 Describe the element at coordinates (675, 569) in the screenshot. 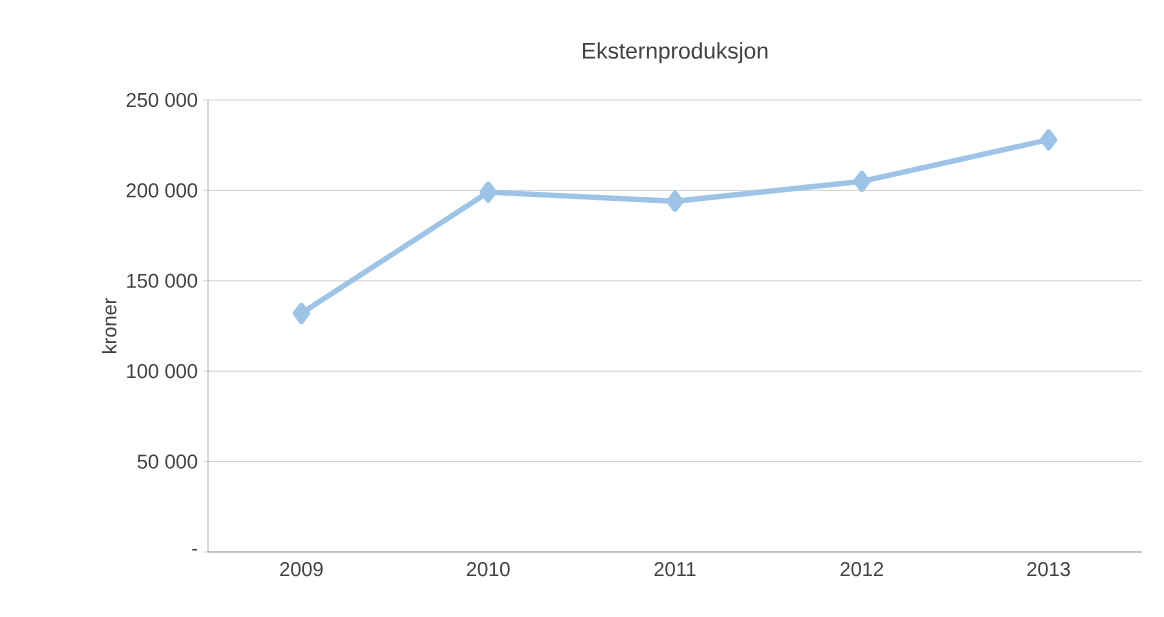

I see `x-tick-label: 2011` at that location.